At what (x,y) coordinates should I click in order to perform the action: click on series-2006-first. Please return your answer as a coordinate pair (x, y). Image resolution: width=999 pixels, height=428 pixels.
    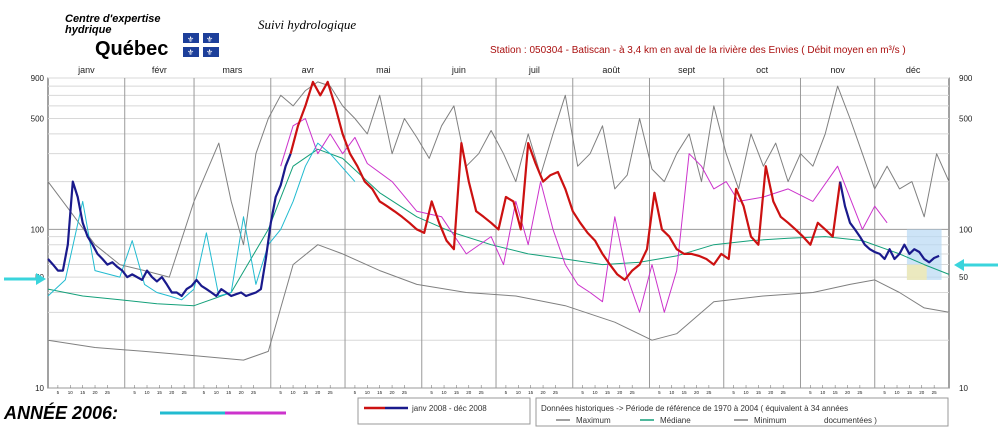
    Looking at the image, I should click on (201, 221).